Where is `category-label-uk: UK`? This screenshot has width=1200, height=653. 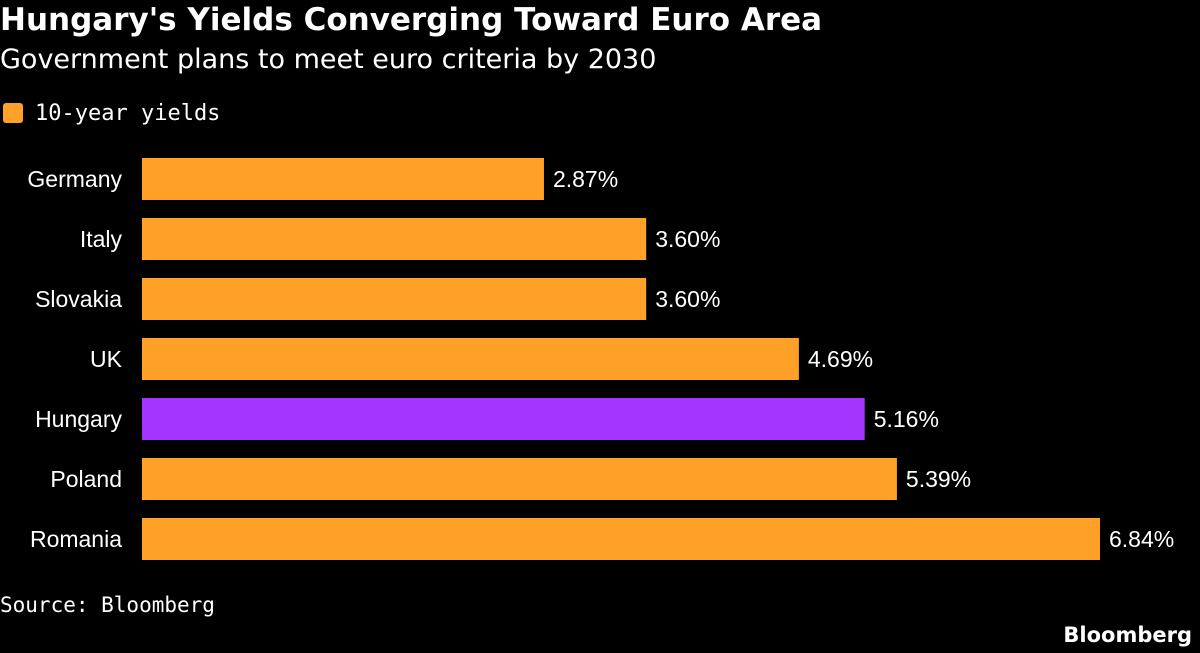 category-label-uk: UK is located at coordinates (106, 359).